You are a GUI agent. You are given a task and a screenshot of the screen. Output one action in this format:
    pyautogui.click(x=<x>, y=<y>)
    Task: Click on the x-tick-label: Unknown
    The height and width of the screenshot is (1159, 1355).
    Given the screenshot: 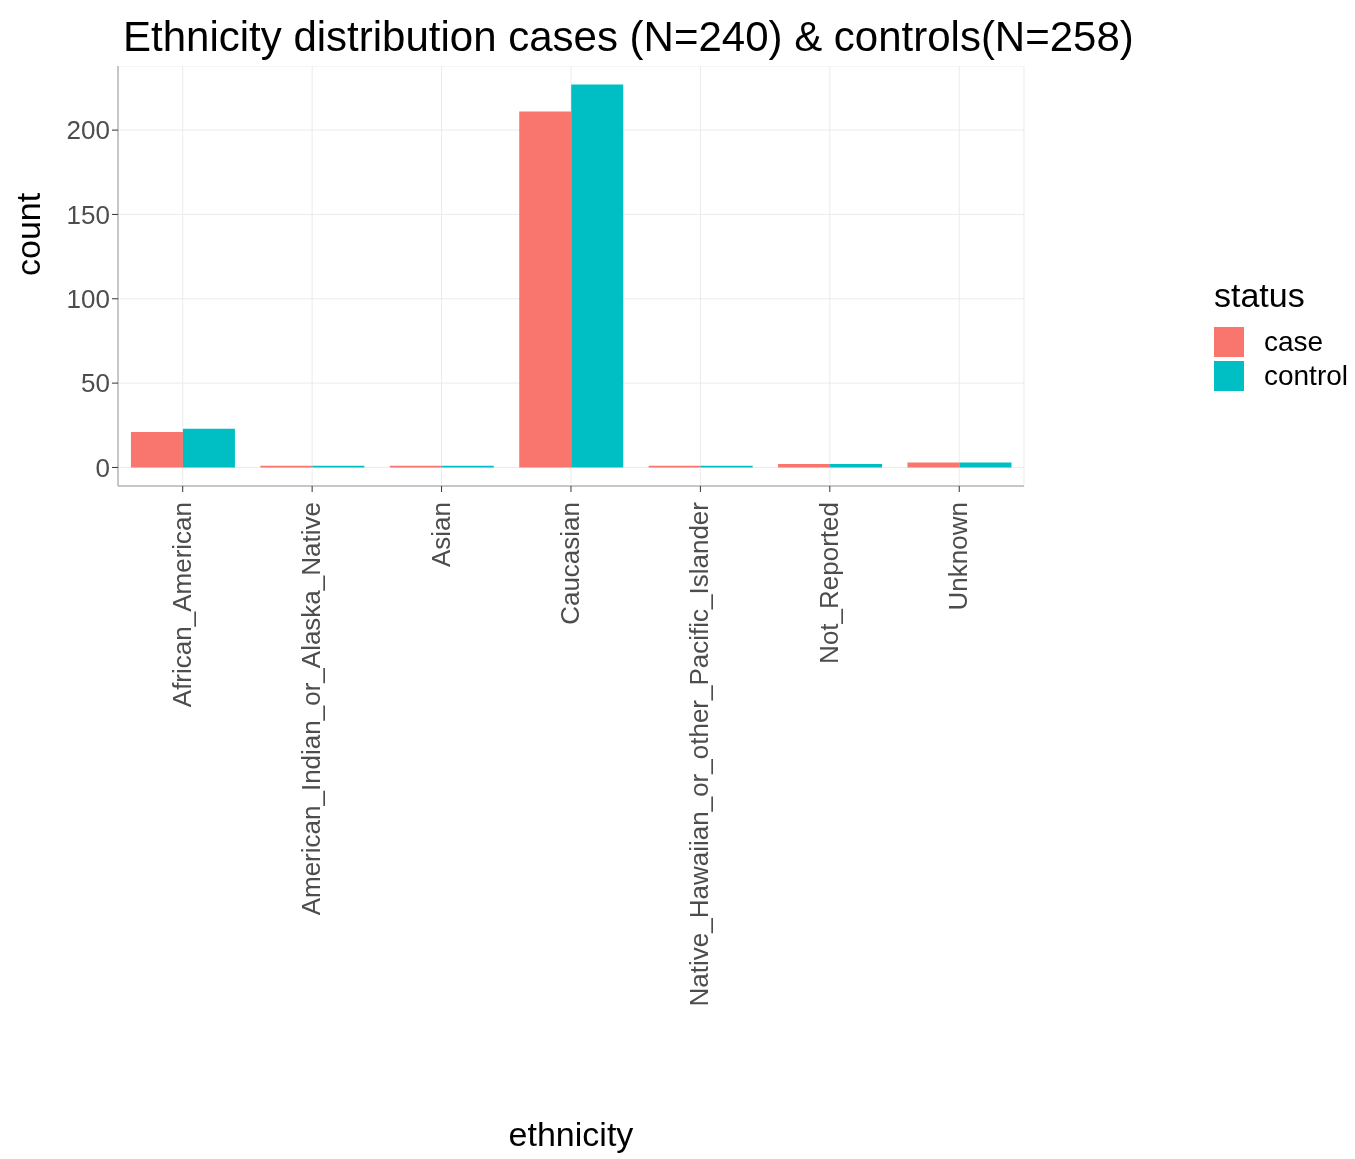 What is the action you would take?
    pyautogui.click(x=958, y=556)
    